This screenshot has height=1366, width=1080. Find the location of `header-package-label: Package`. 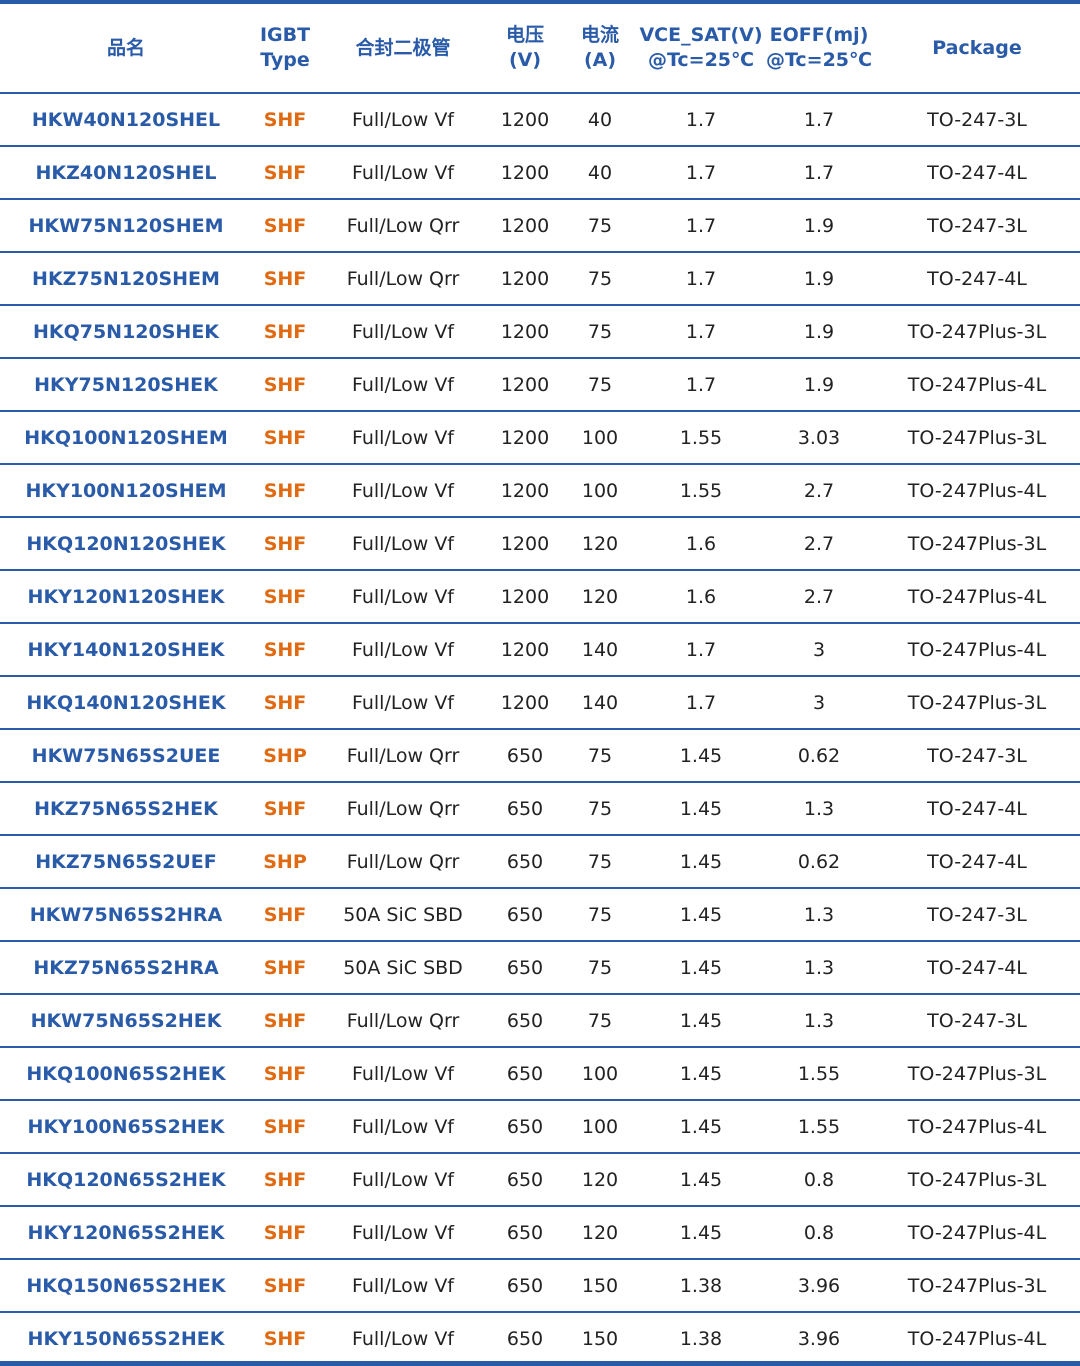

header-package-label: Package is located at coordinates (977, 47).